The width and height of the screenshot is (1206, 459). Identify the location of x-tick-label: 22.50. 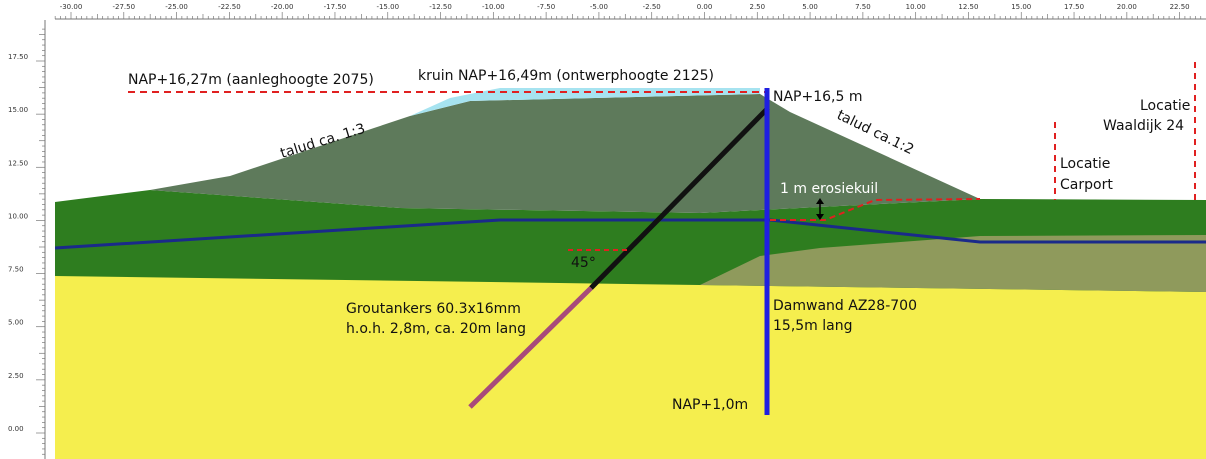
(1180, 7).